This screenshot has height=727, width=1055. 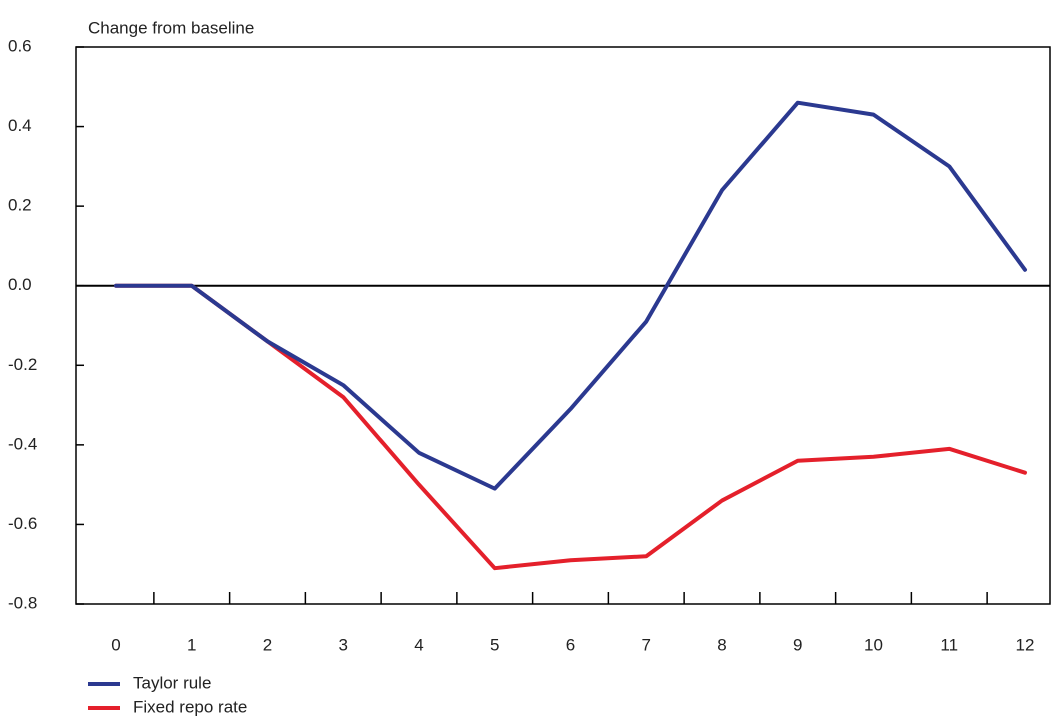 I want to click on x-tick-label: 3, so click(x=343, y=644).